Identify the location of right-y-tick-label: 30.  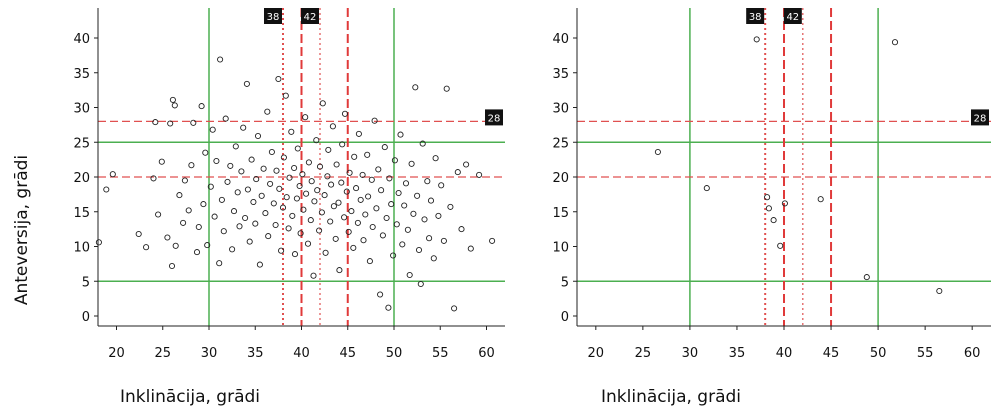
(560, 109).